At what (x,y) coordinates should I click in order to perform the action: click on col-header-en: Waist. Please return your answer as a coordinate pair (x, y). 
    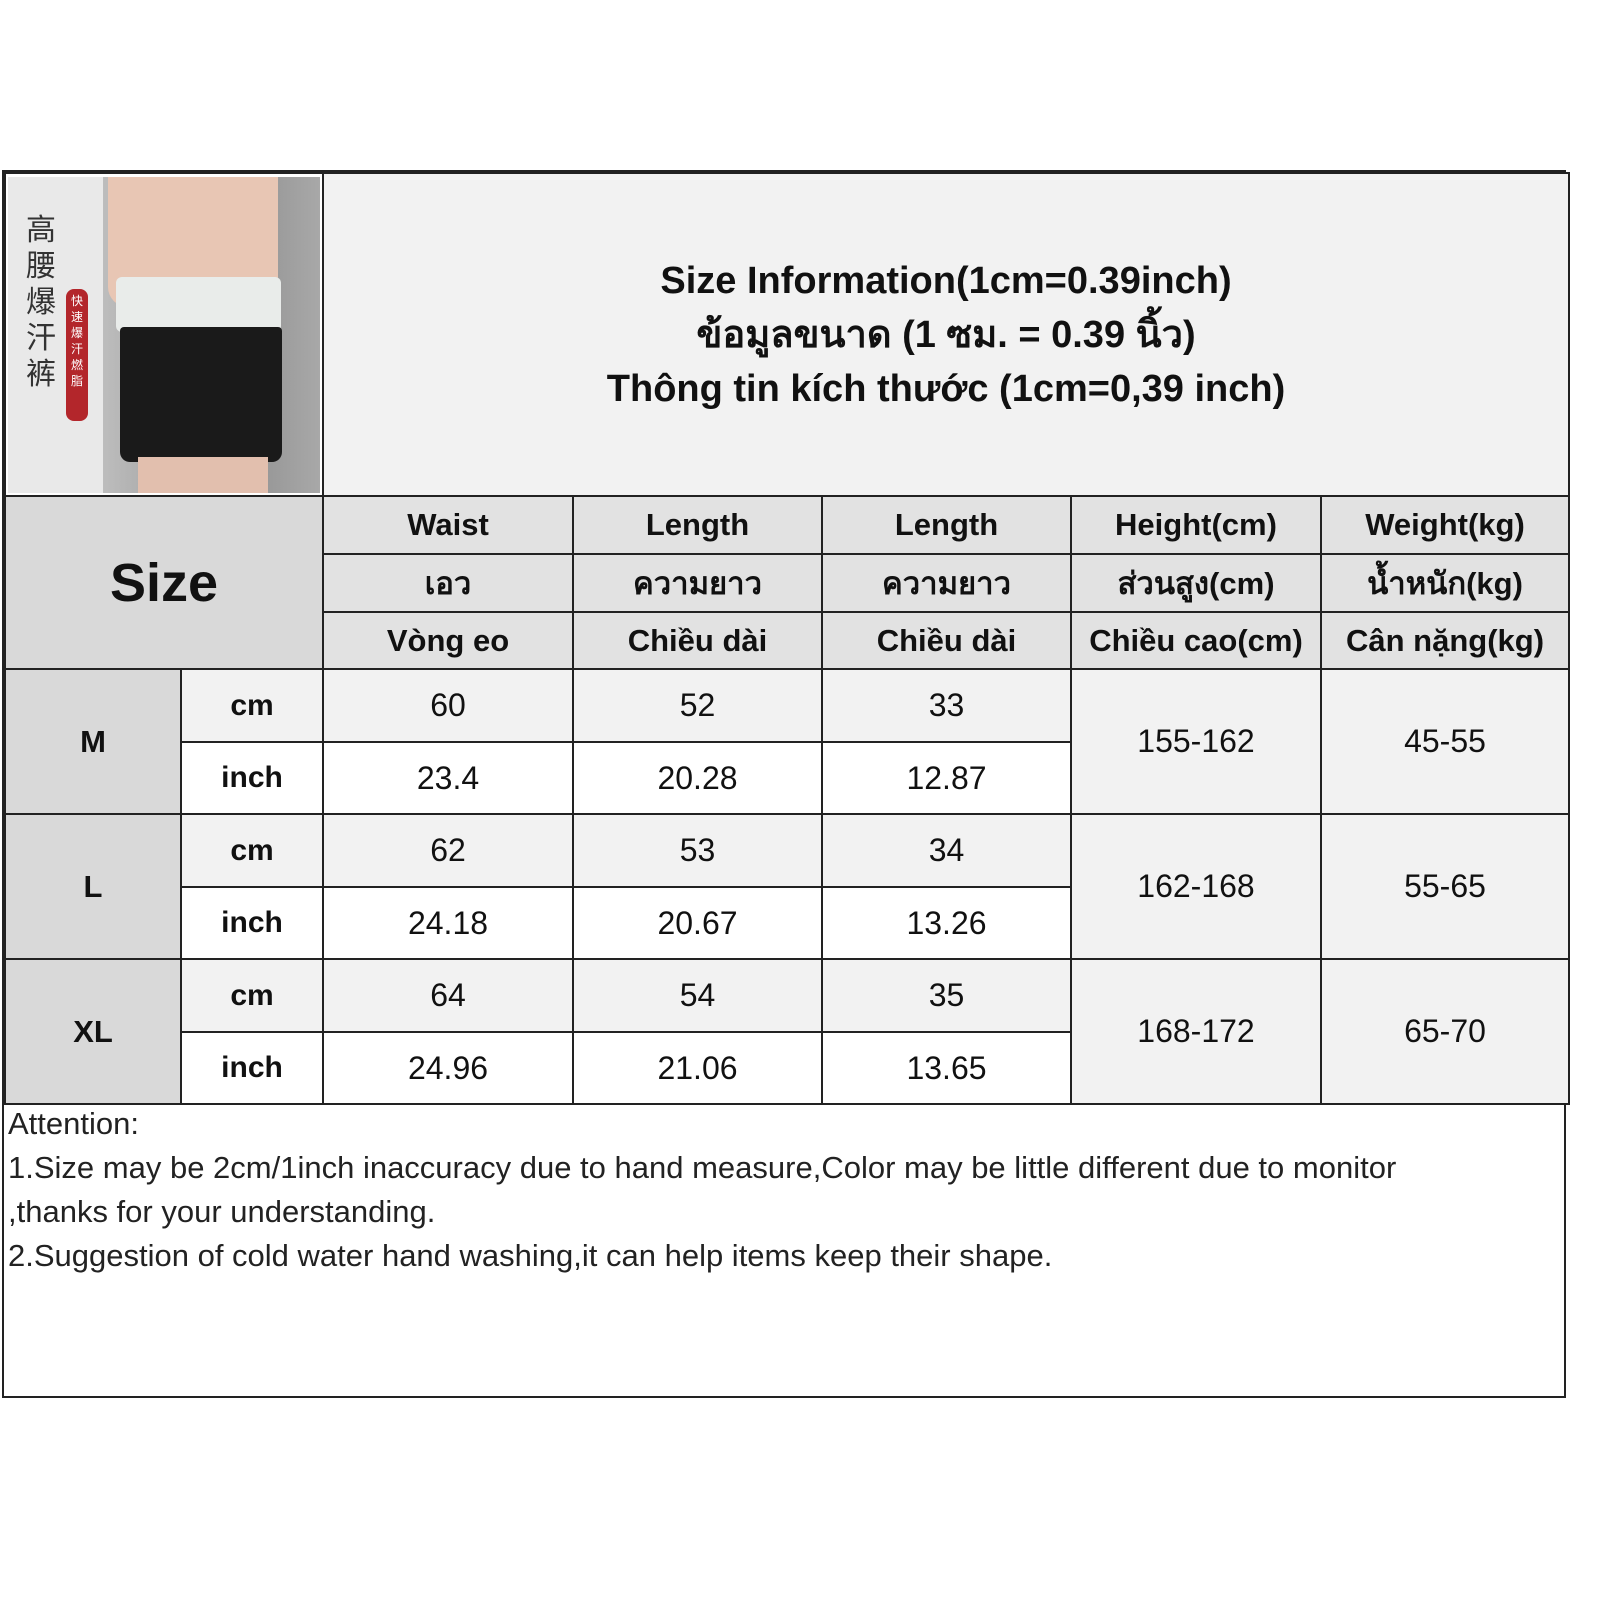
    Looking at the image, I should click on (448, 525).